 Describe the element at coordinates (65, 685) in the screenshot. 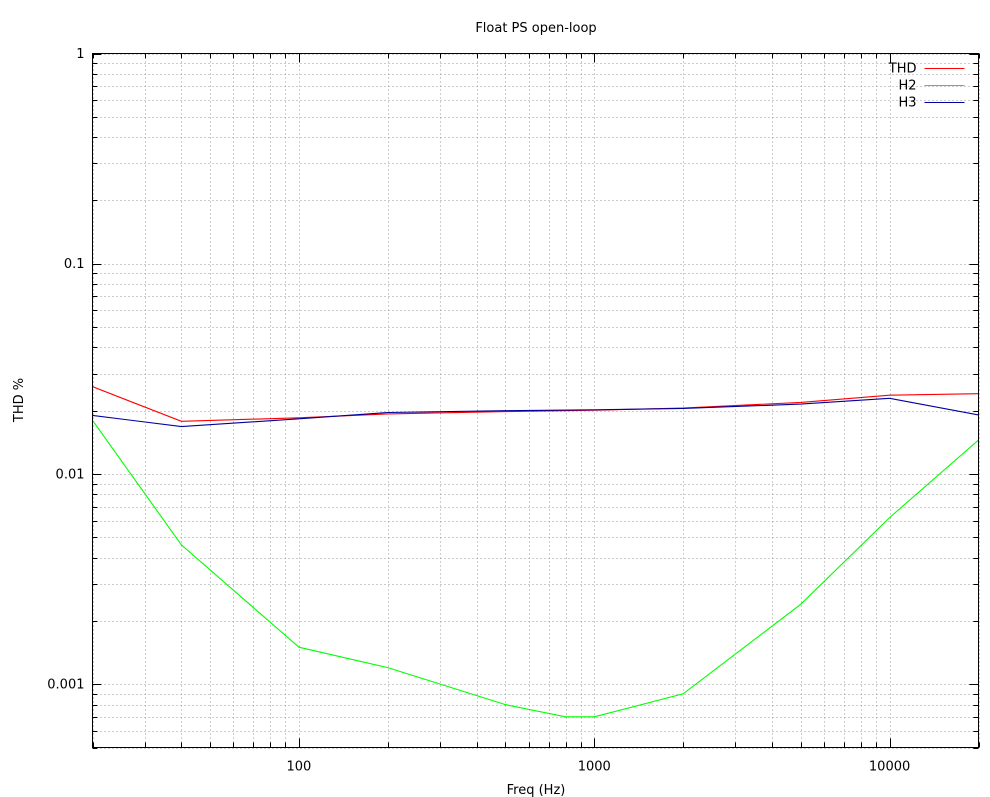

I see `y-tick-label: 0.001` at that location.